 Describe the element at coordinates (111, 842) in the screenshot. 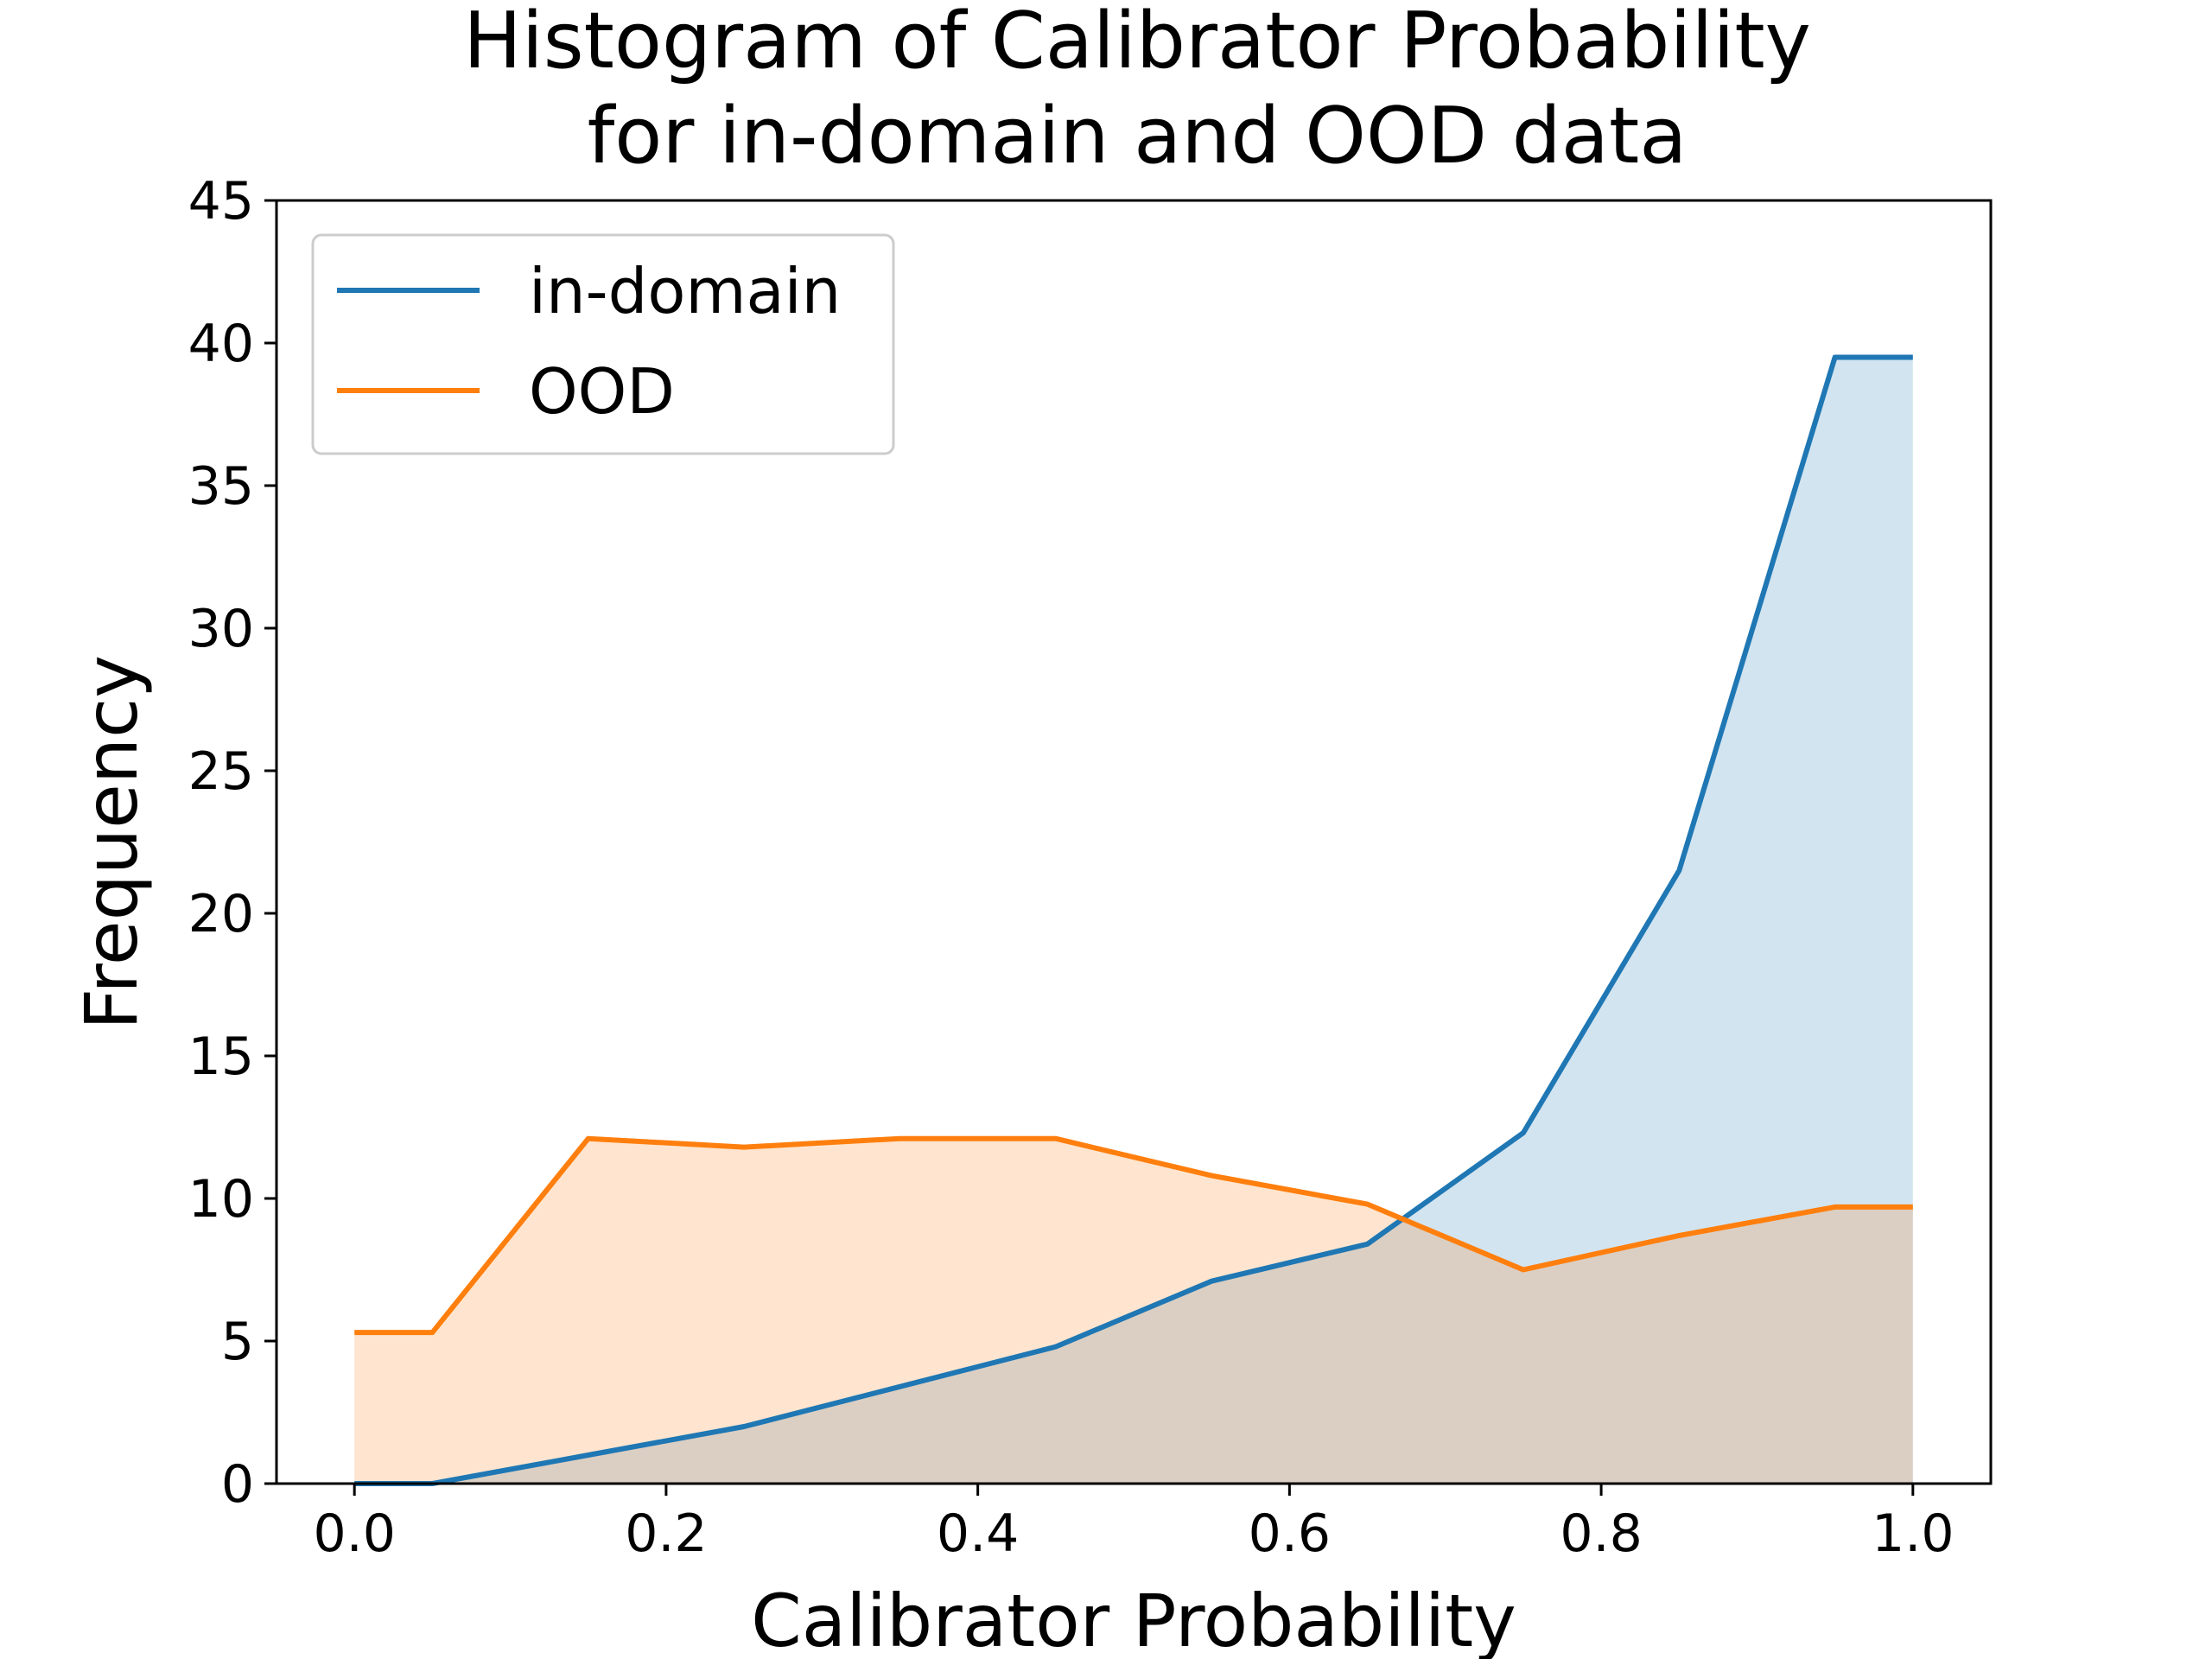

I see `y-axis-label: Frequency` at that location.